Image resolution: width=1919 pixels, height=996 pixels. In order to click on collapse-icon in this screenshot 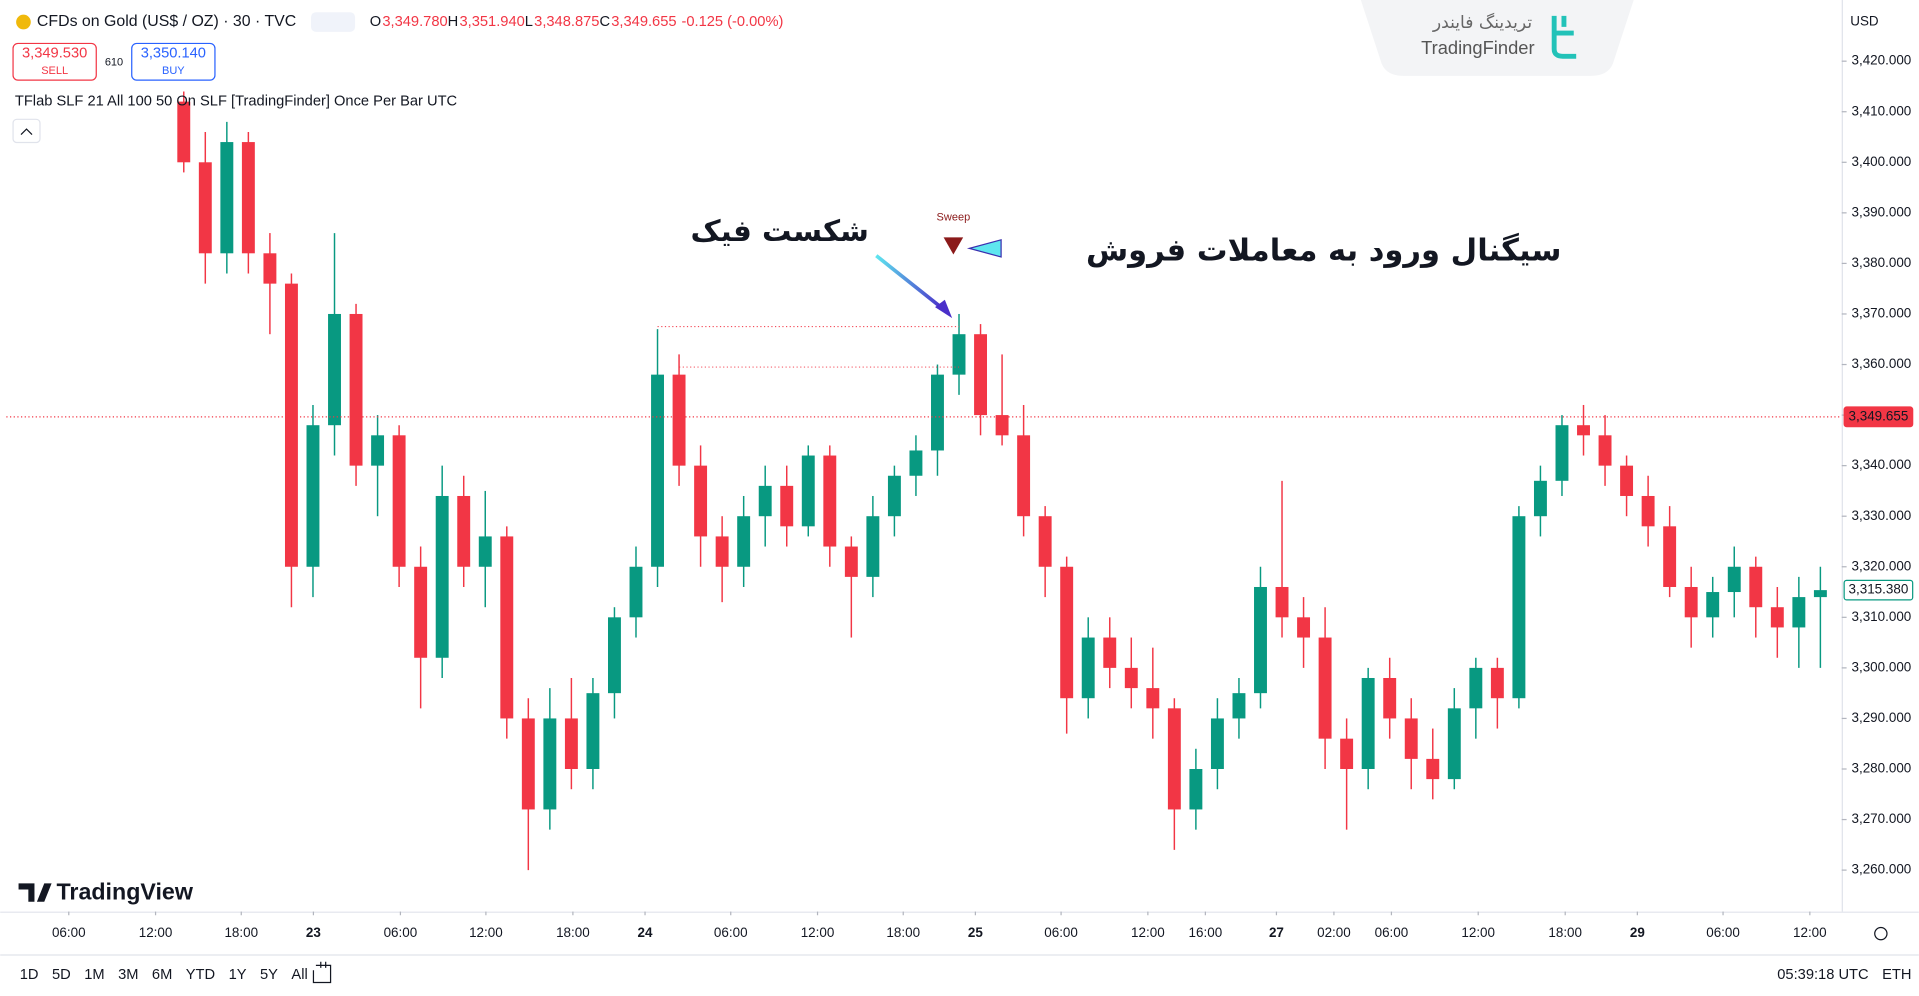, I will do `click(26, 132)`.